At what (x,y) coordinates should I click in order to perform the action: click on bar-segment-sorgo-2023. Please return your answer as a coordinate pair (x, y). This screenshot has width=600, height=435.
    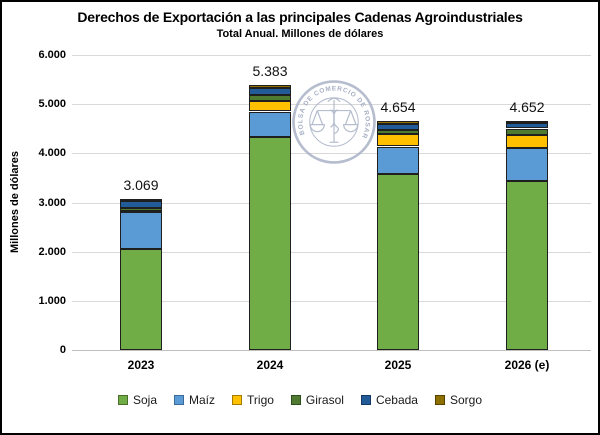
    Looking at the image, I should click on (141, 200).